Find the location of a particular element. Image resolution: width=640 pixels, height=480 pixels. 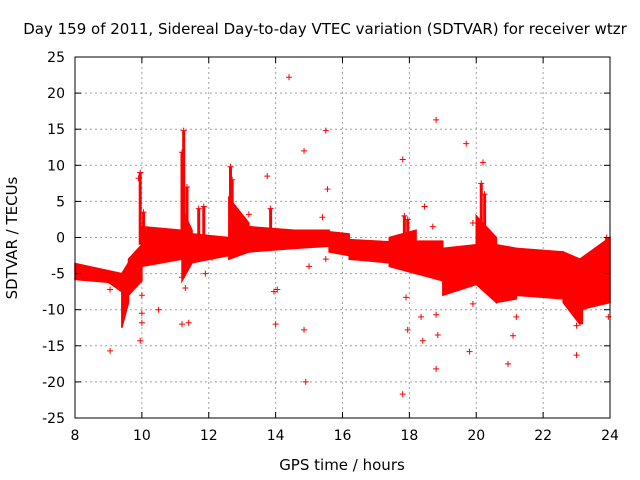

y-axis-label: SDTVAR / TECUs is located at coordinates (12, 237).